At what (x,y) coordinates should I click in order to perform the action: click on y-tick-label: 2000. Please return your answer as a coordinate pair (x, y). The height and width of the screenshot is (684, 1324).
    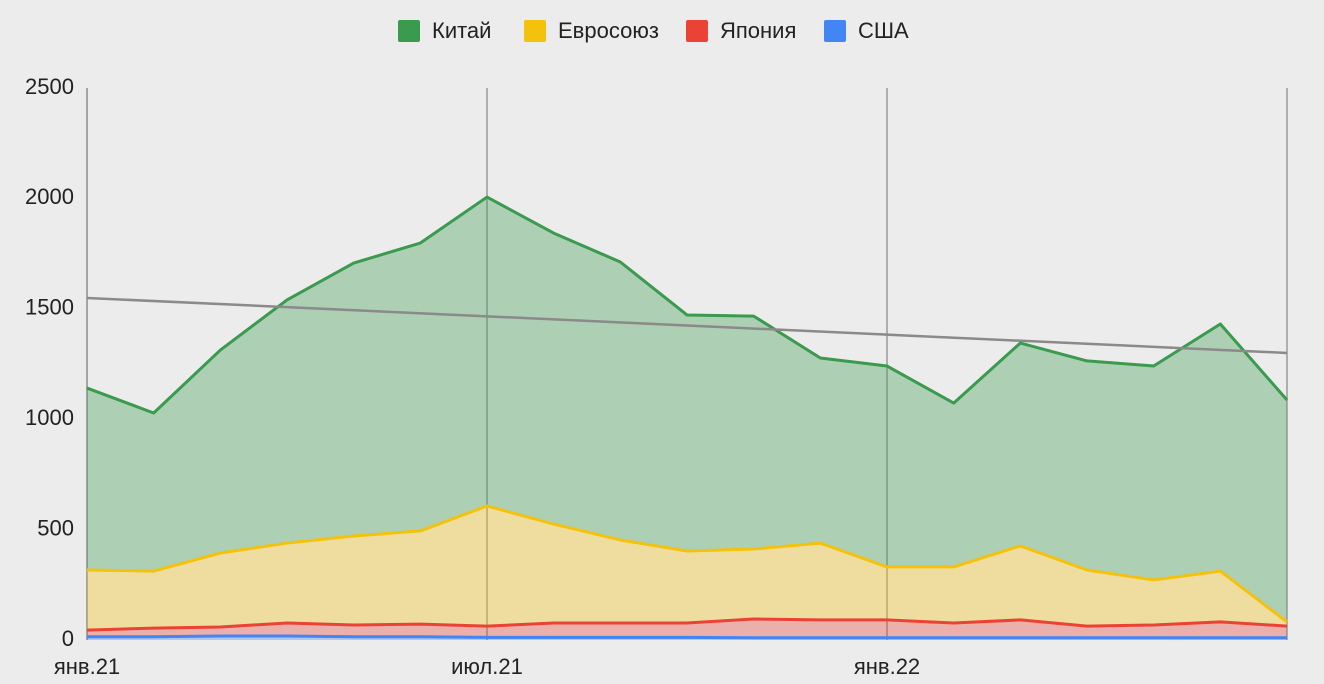
    Looking at the image, I should click on (49, 196).